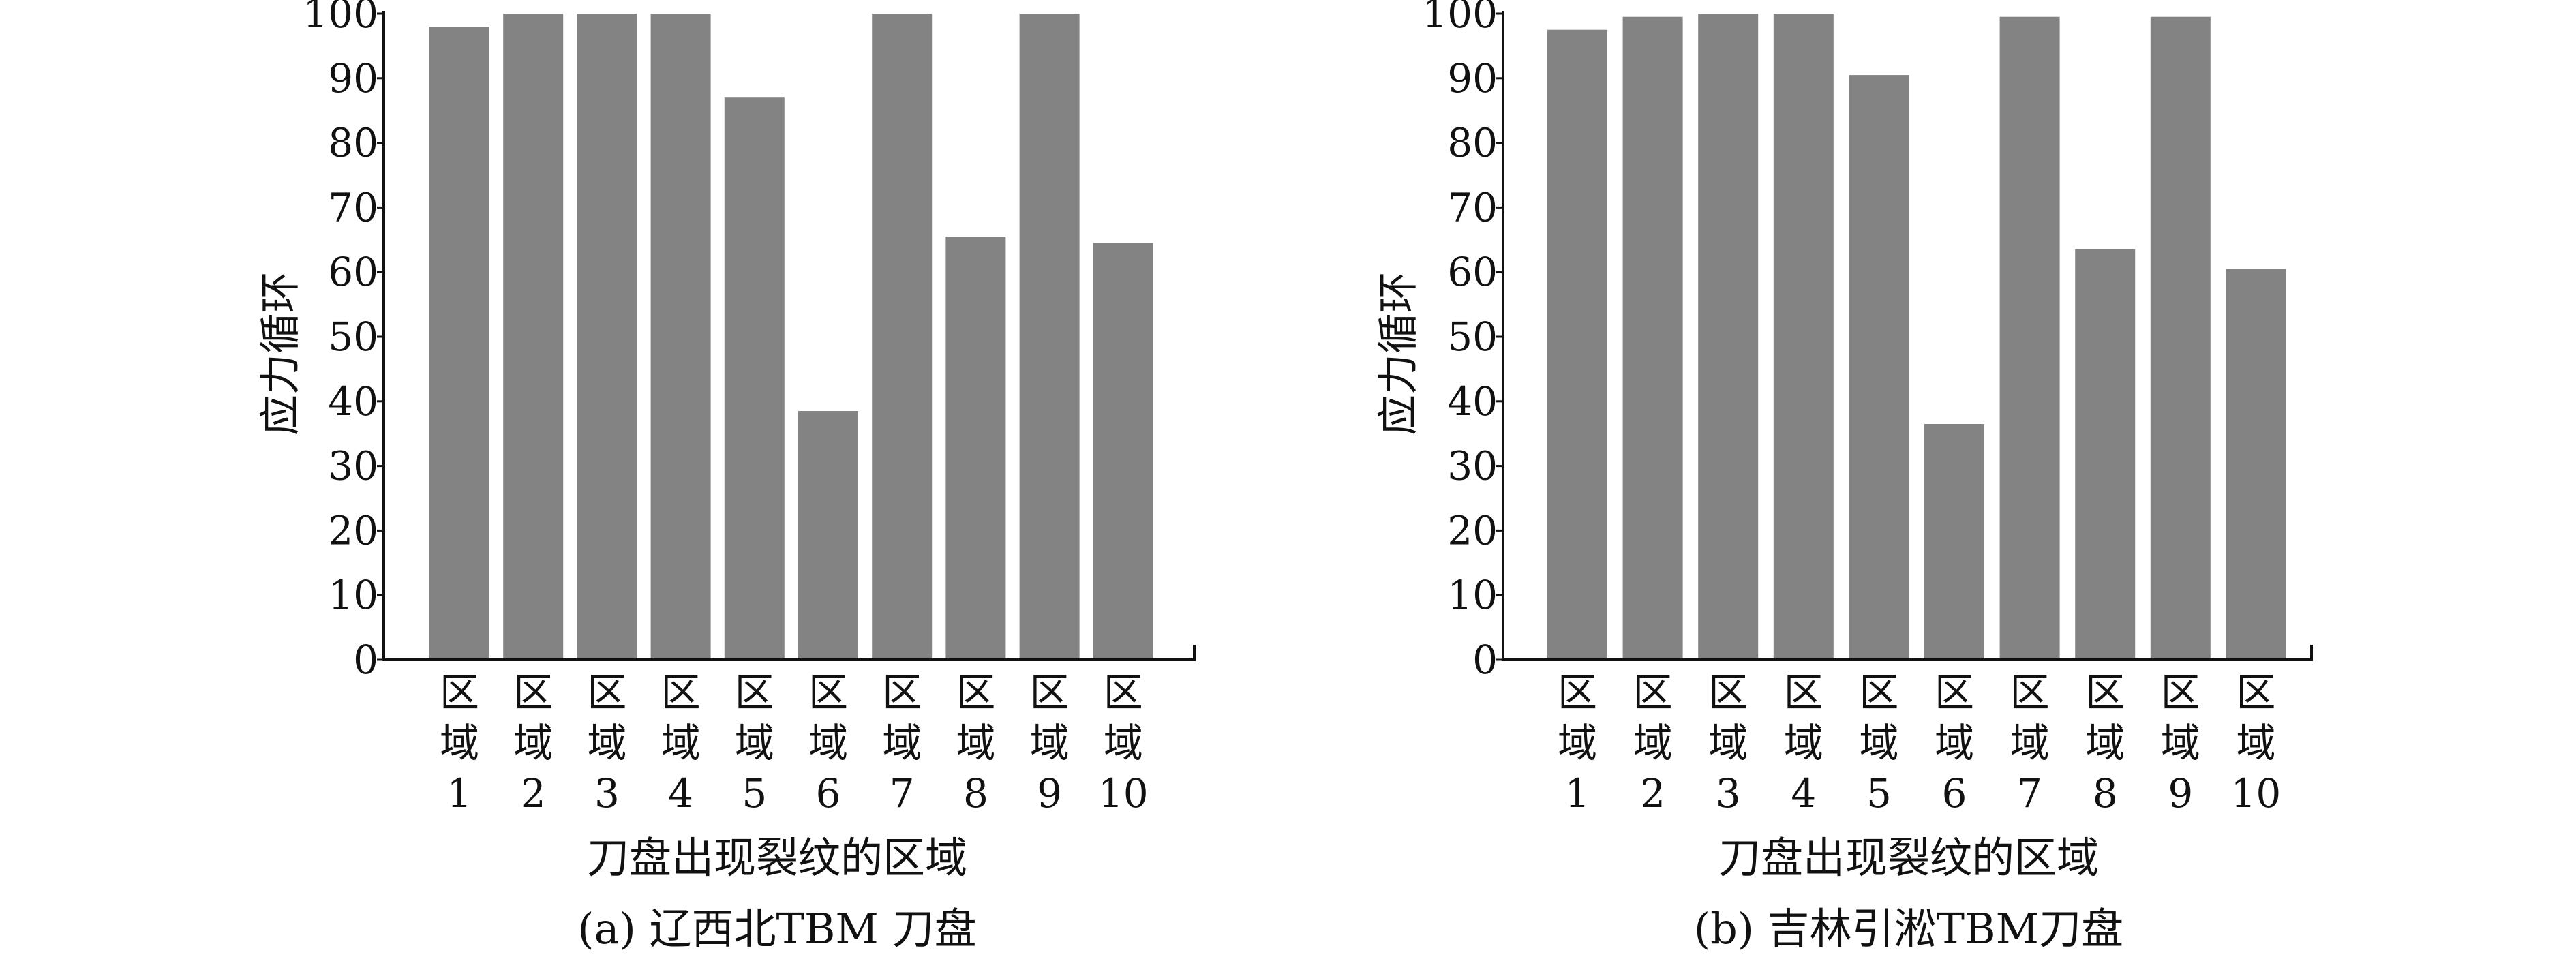 The width and height of the screenshot is (2576, 959). Describe the element at coordinates (777, 858) in the screenshot. I see `x-axis-label: 刀盘出现裂纹的区域` at that location.